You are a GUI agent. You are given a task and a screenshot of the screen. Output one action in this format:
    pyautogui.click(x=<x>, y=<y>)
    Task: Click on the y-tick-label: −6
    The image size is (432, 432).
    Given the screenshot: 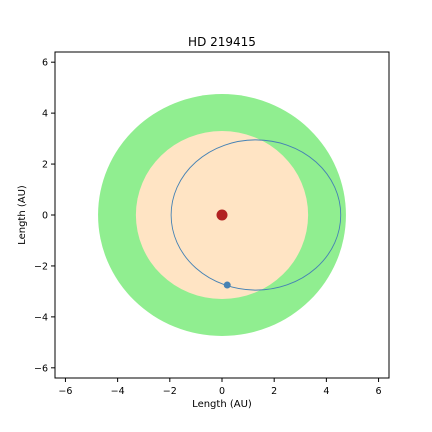 What is the action you would take?
    pyautogui.click(x=41, y=368)
    